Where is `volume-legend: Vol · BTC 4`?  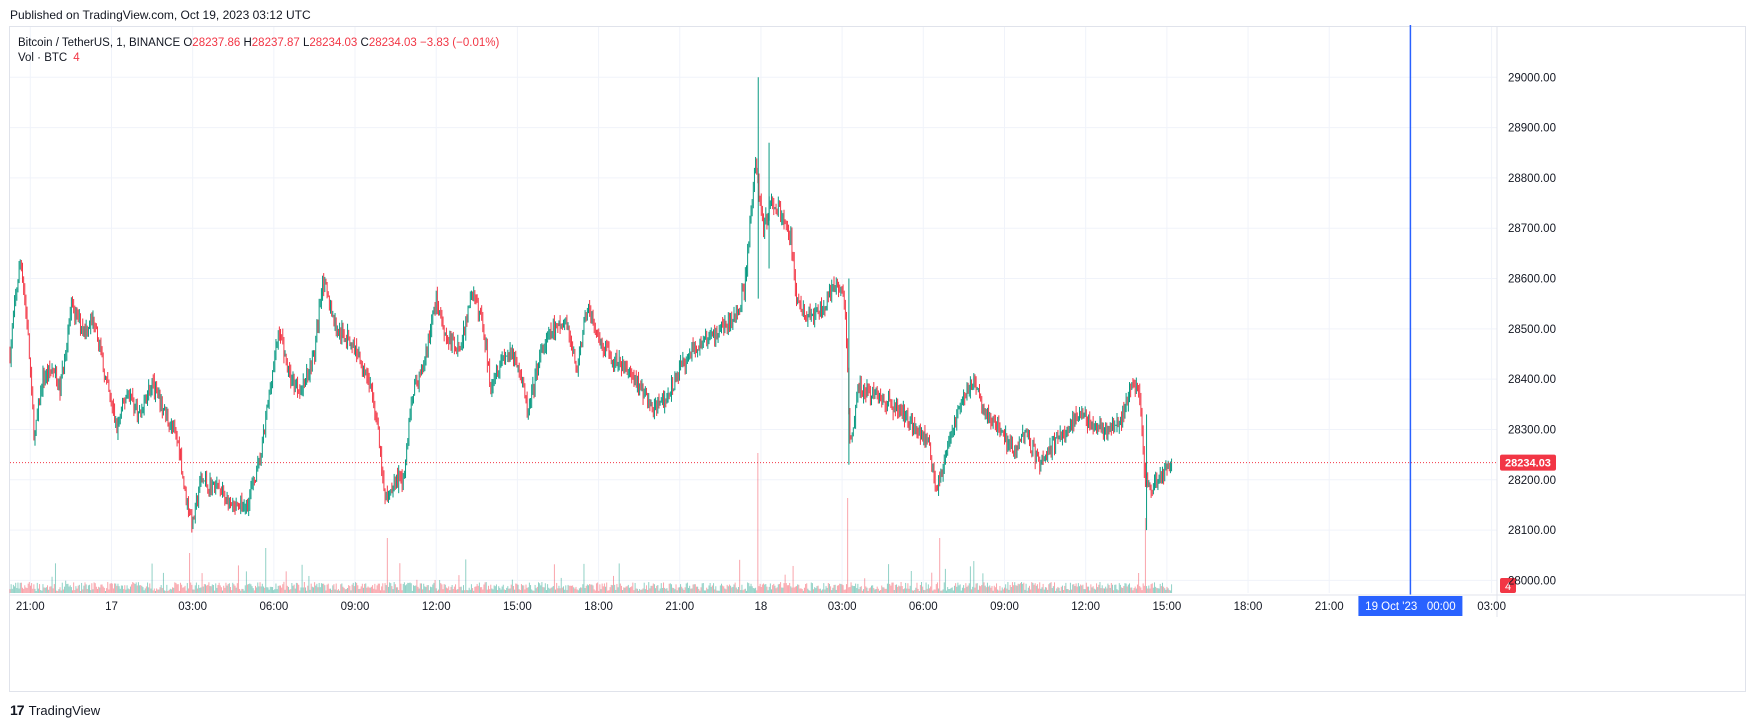
volume-legend: Vol · BTC 4 is located at coordinates (49, 58).